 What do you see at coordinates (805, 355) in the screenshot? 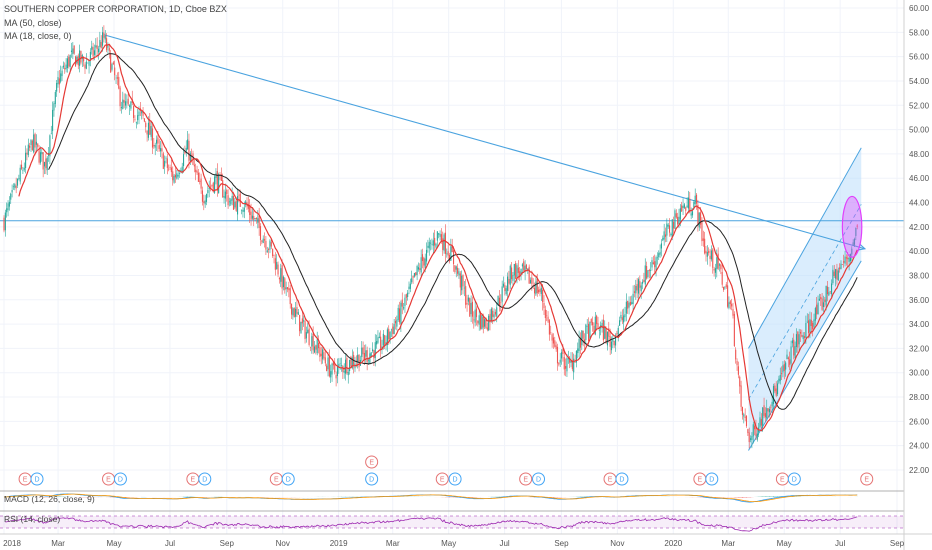
I see `channel-lower` at bounding box center [805, 355].